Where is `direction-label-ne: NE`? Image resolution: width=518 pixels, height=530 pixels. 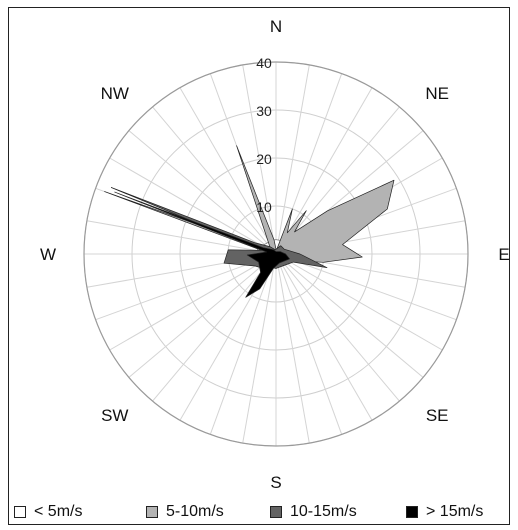 direction-label-ne: NE is located at coordinates (437, 93).